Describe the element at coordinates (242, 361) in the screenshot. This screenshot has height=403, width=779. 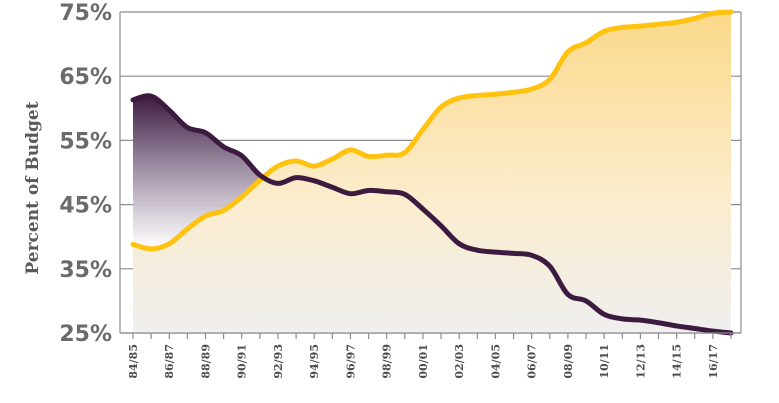
I see `x-tick-label: 90/91` at that location.